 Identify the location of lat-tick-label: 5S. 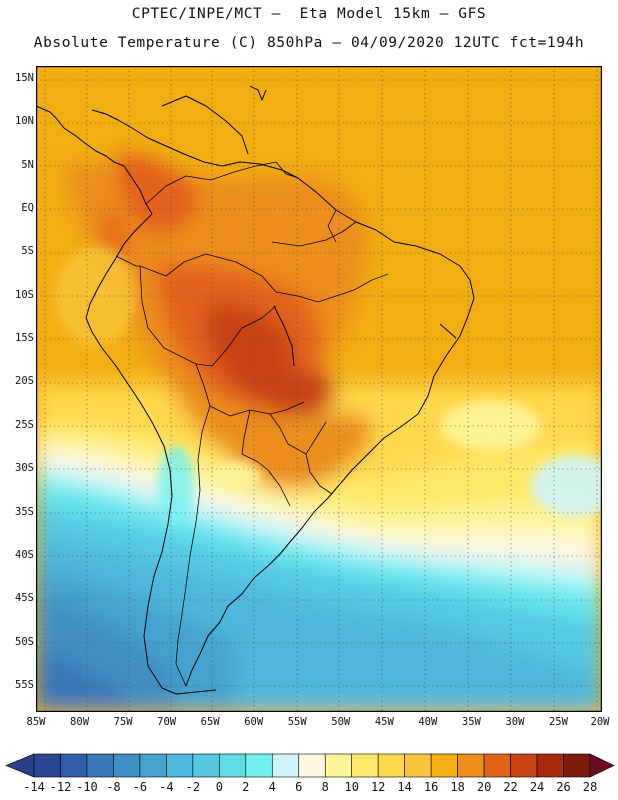
(27, 251).